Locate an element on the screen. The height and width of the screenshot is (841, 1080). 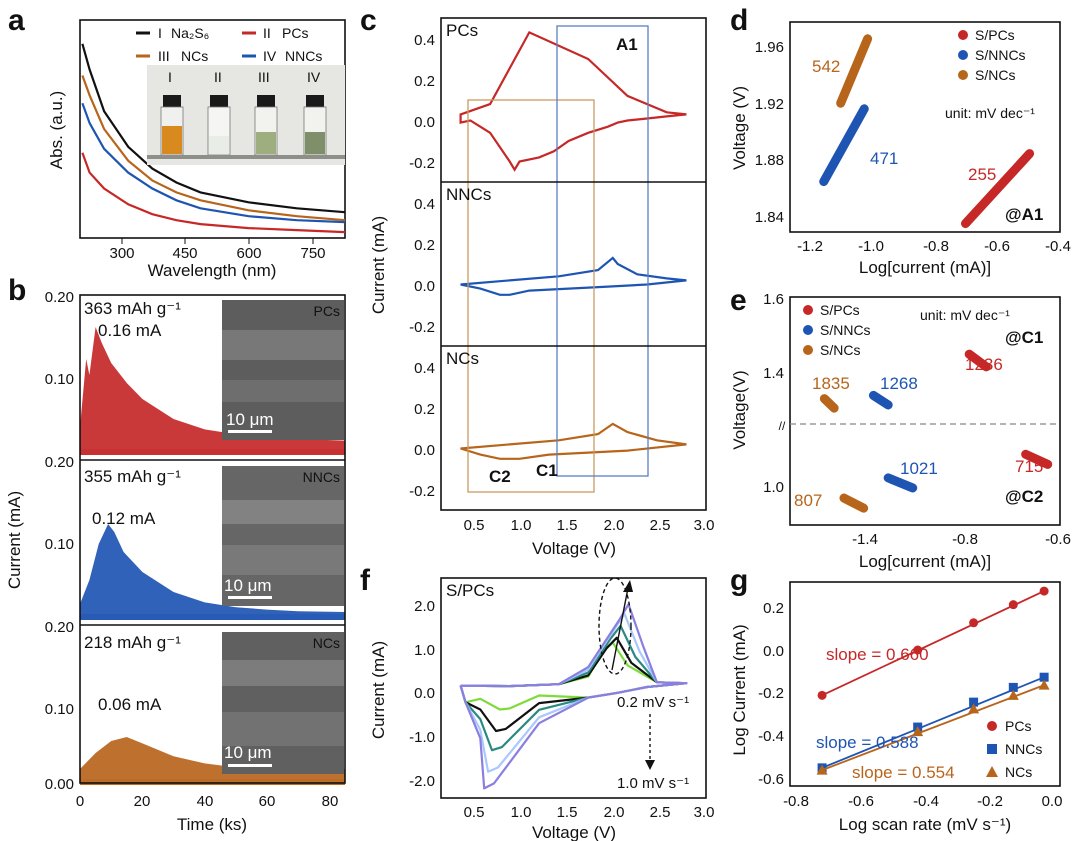
panel-e-ytick-14: 1.4 is located at coordinates (773, 373).